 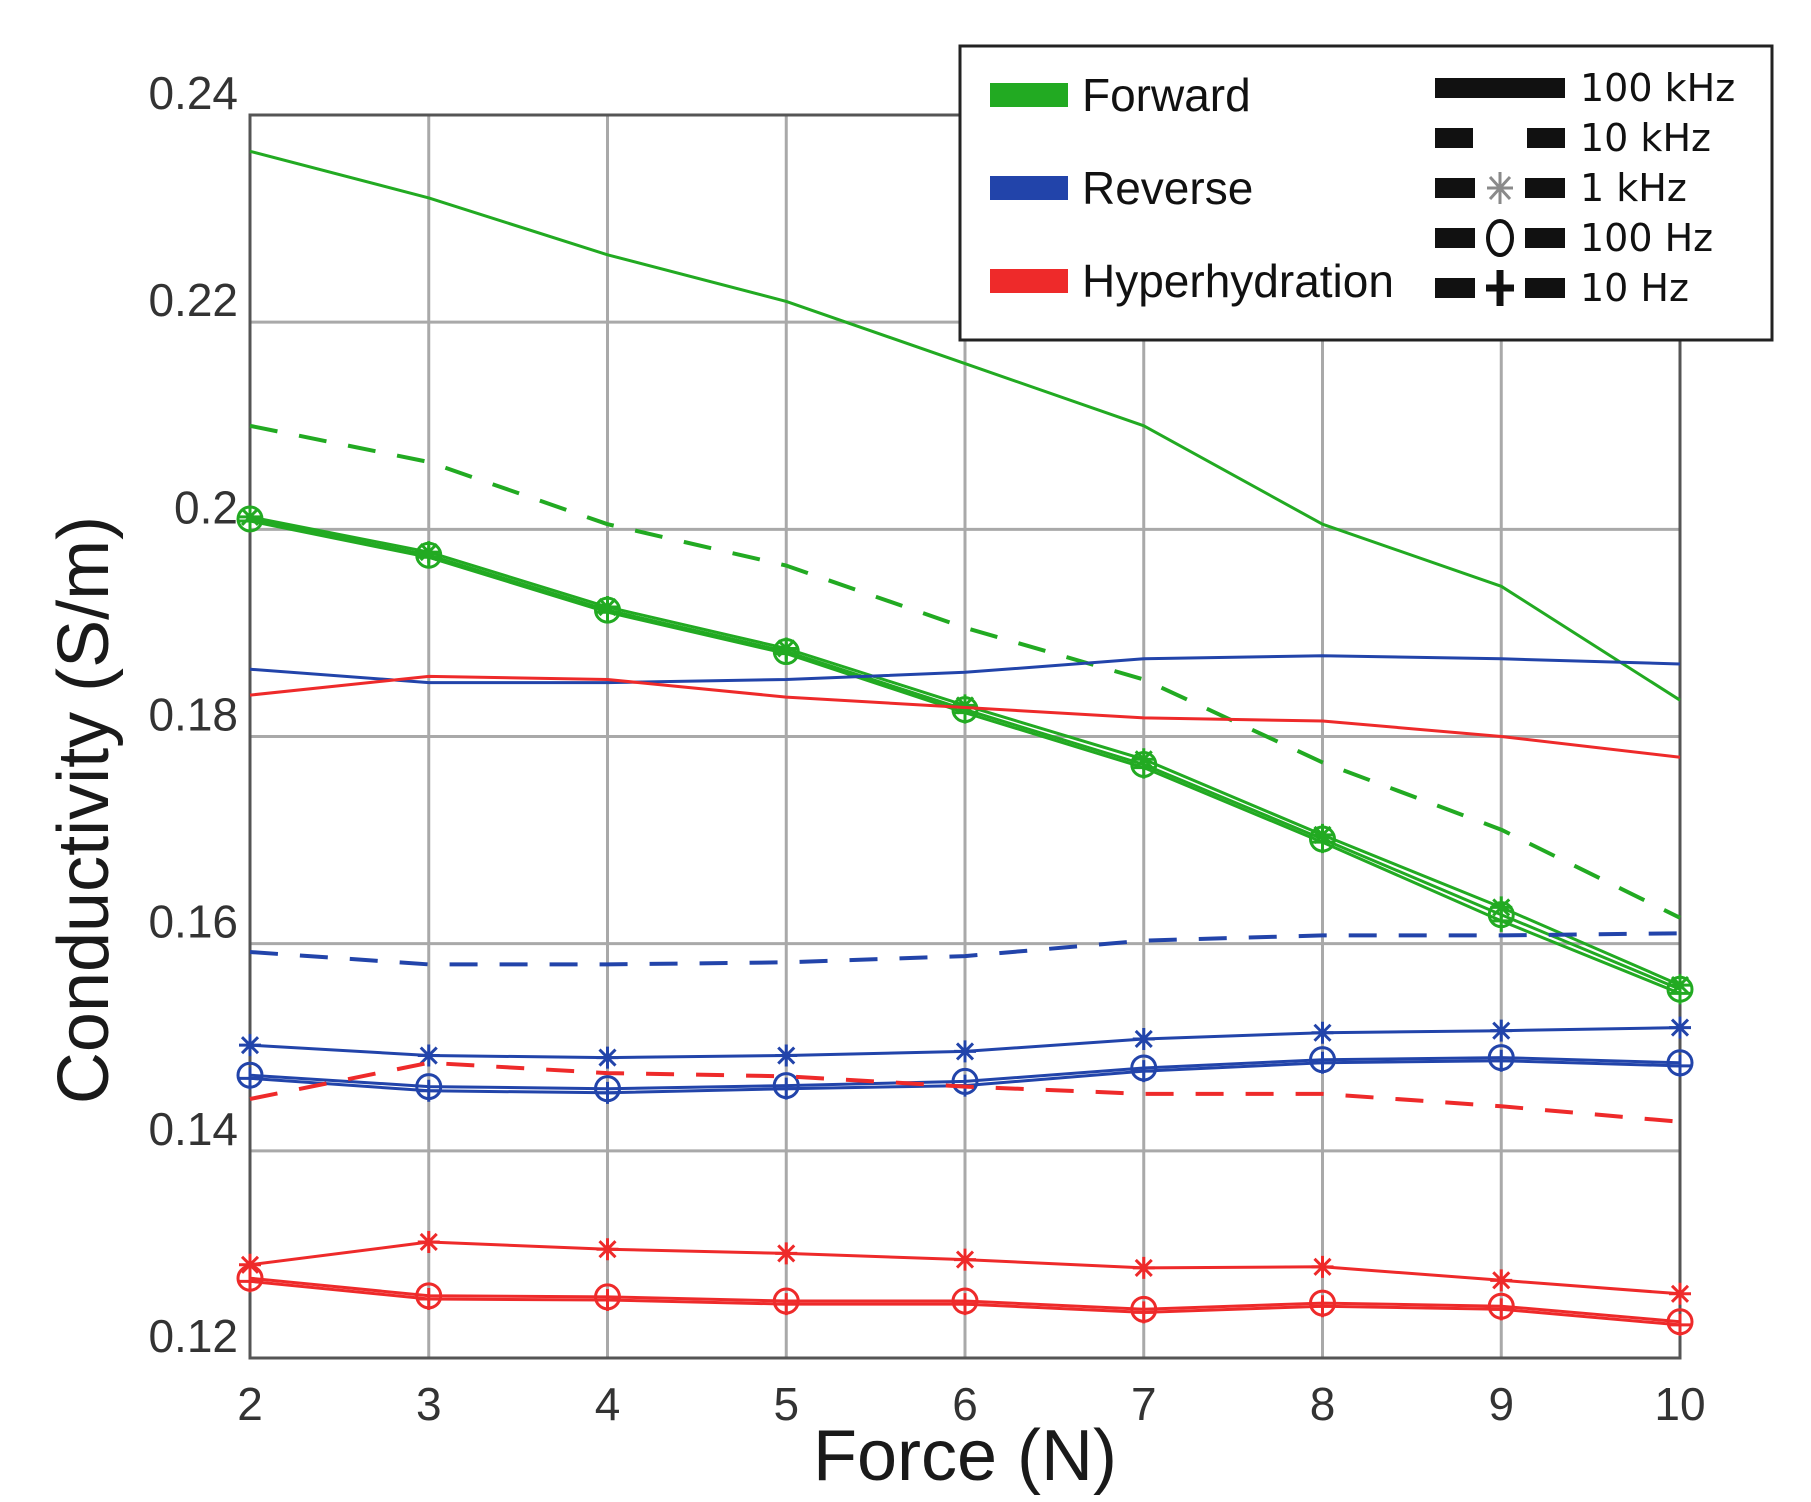 What do you see at coordinates (1455, 238) in the screenshot?
I see `legend-freq-100-hz-seg-left` at bounding box center [1455, 238].